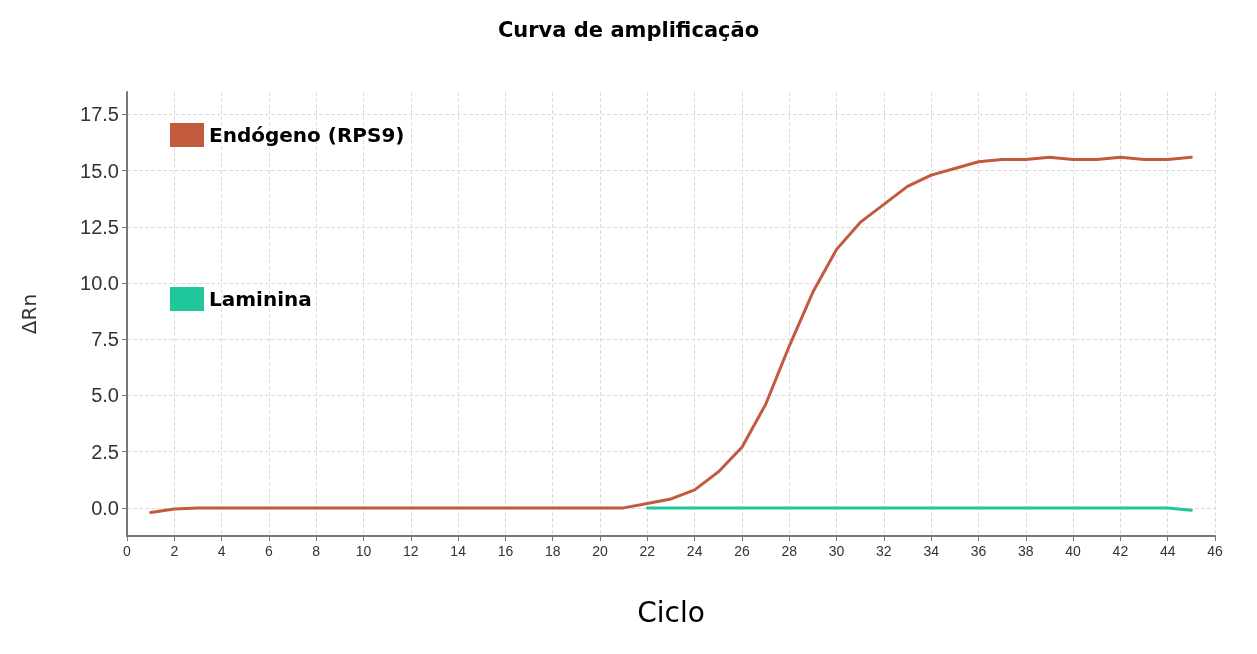 This screenshot has width=1257, height=654. I want to click on x-tick-label: 2, so click(174, 551).